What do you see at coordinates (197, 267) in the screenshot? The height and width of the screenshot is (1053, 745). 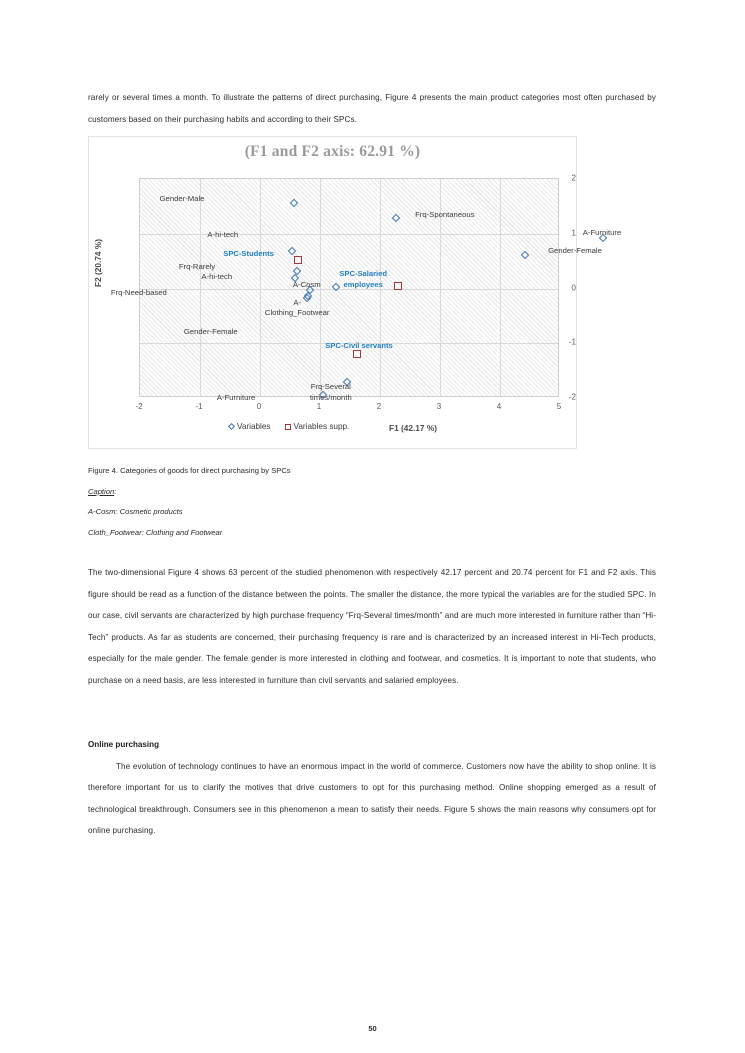 I see `label-frq-rarely: Frq-Rarely` at bounding box center [197, 267].